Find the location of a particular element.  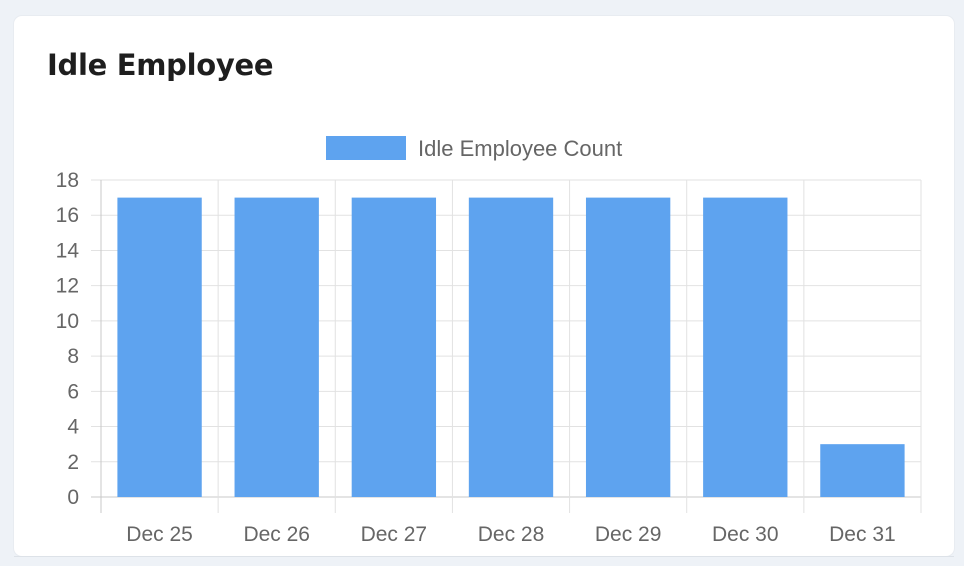

x-tick-label: Dec 27 is located at coordinates (394, 534).